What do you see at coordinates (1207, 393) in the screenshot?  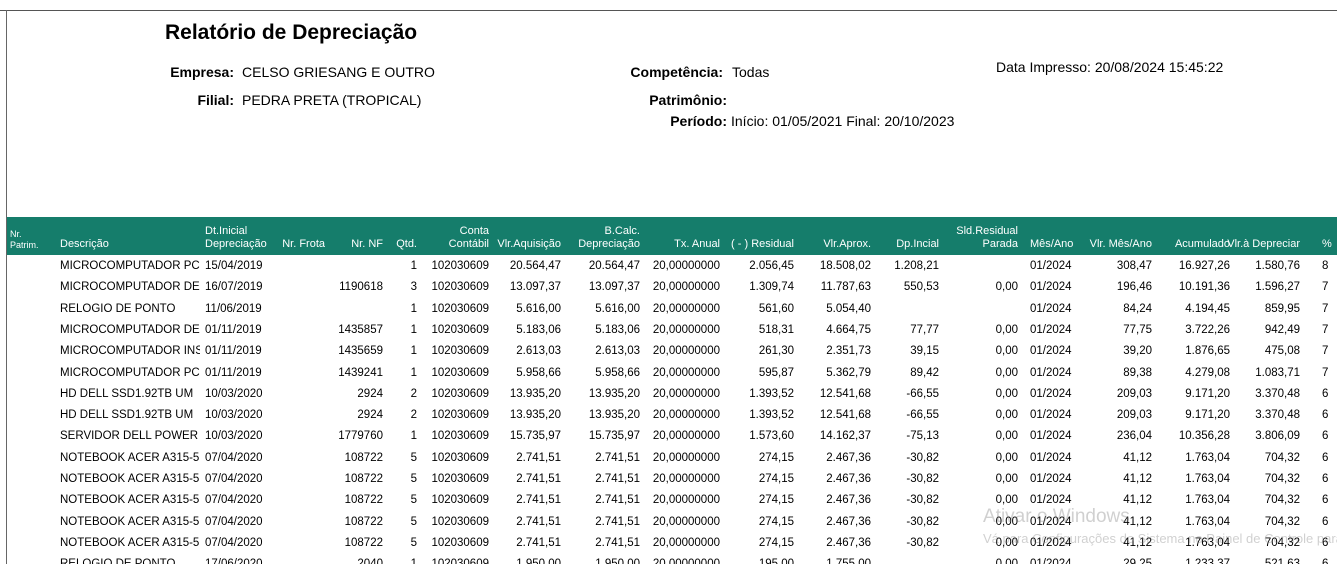 I see `table-cell: 9.171,20` at bounding box center [1207, 393].